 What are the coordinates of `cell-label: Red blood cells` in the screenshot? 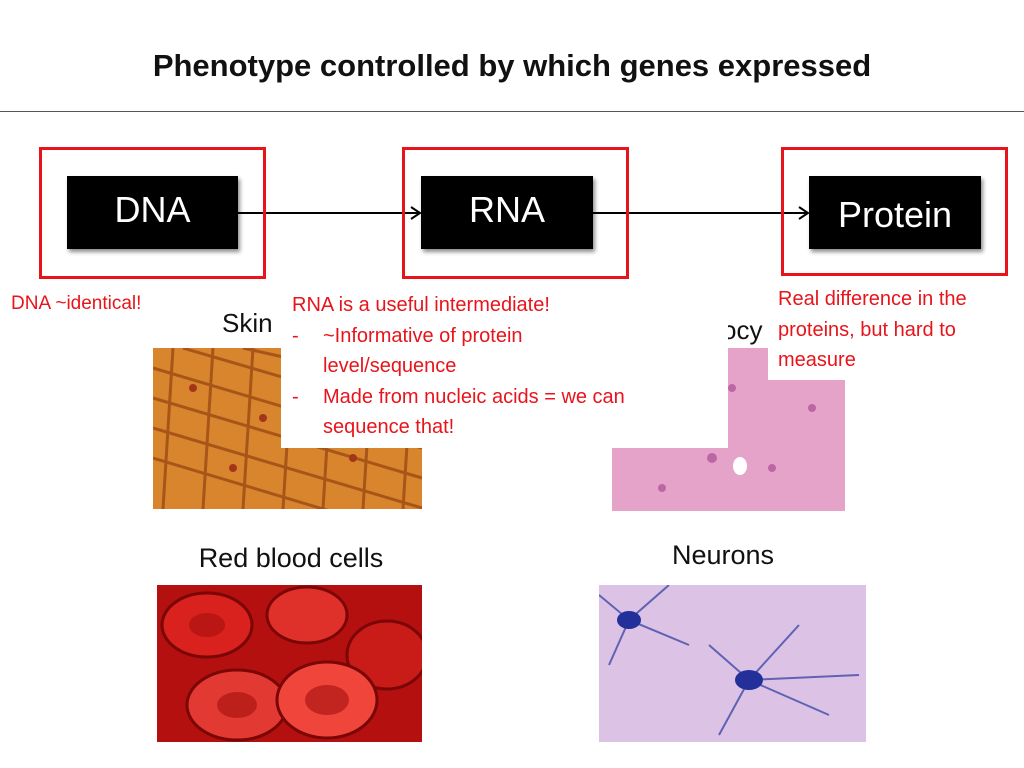 It's located at (291, 558).